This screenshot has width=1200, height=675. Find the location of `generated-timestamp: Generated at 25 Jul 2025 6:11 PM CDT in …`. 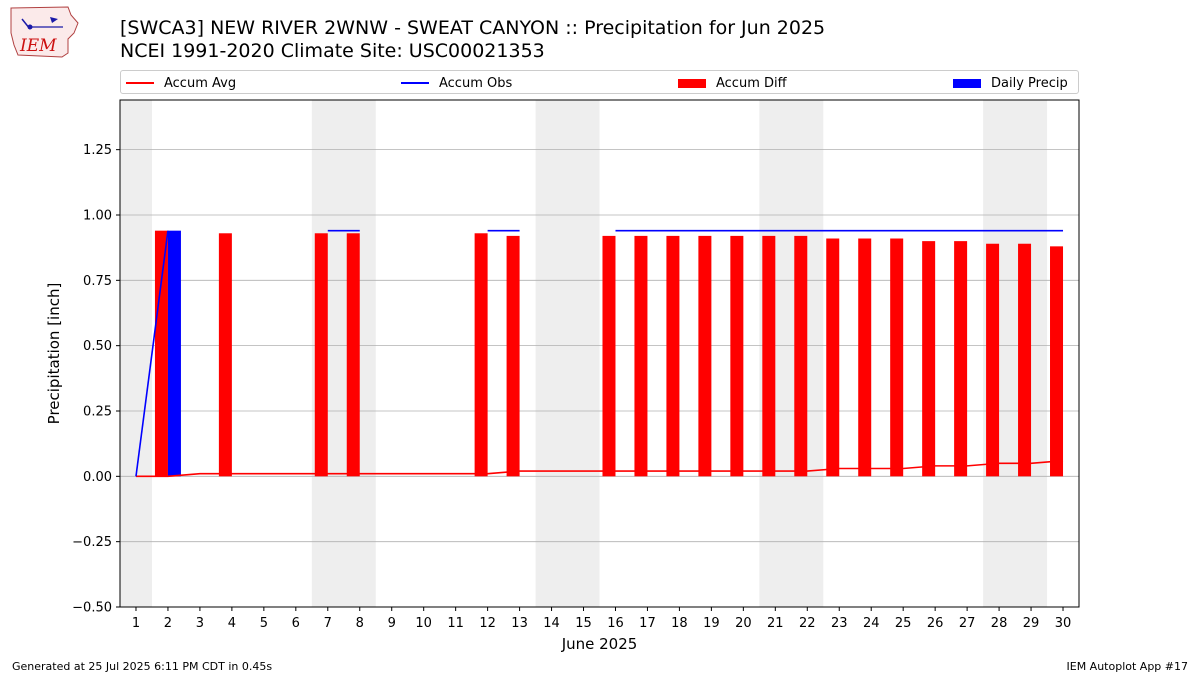

generated-timestamp: Generated at 25 Jul 2025 6:11 PM CDT in … is located at coordinates (142, 666).